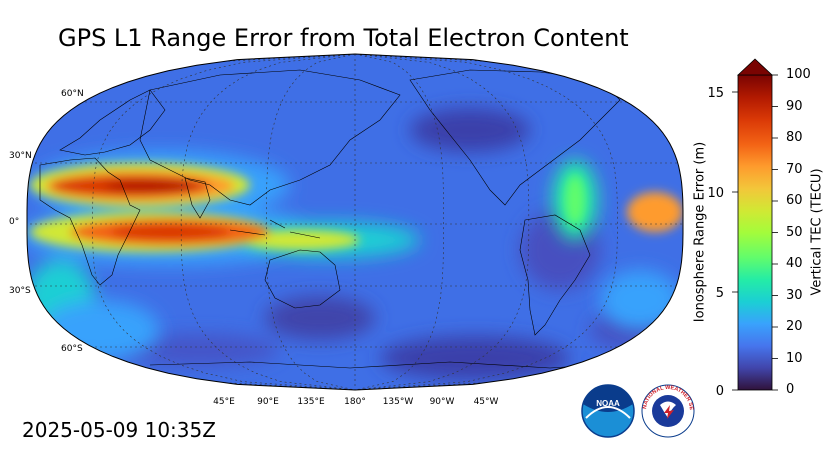 This screenshot has width=832, height=468. What do you see at coordinates (20, 291) in the screenshot?
I see `lat-label-30s: 30°S` at bounding box center [20, 291].